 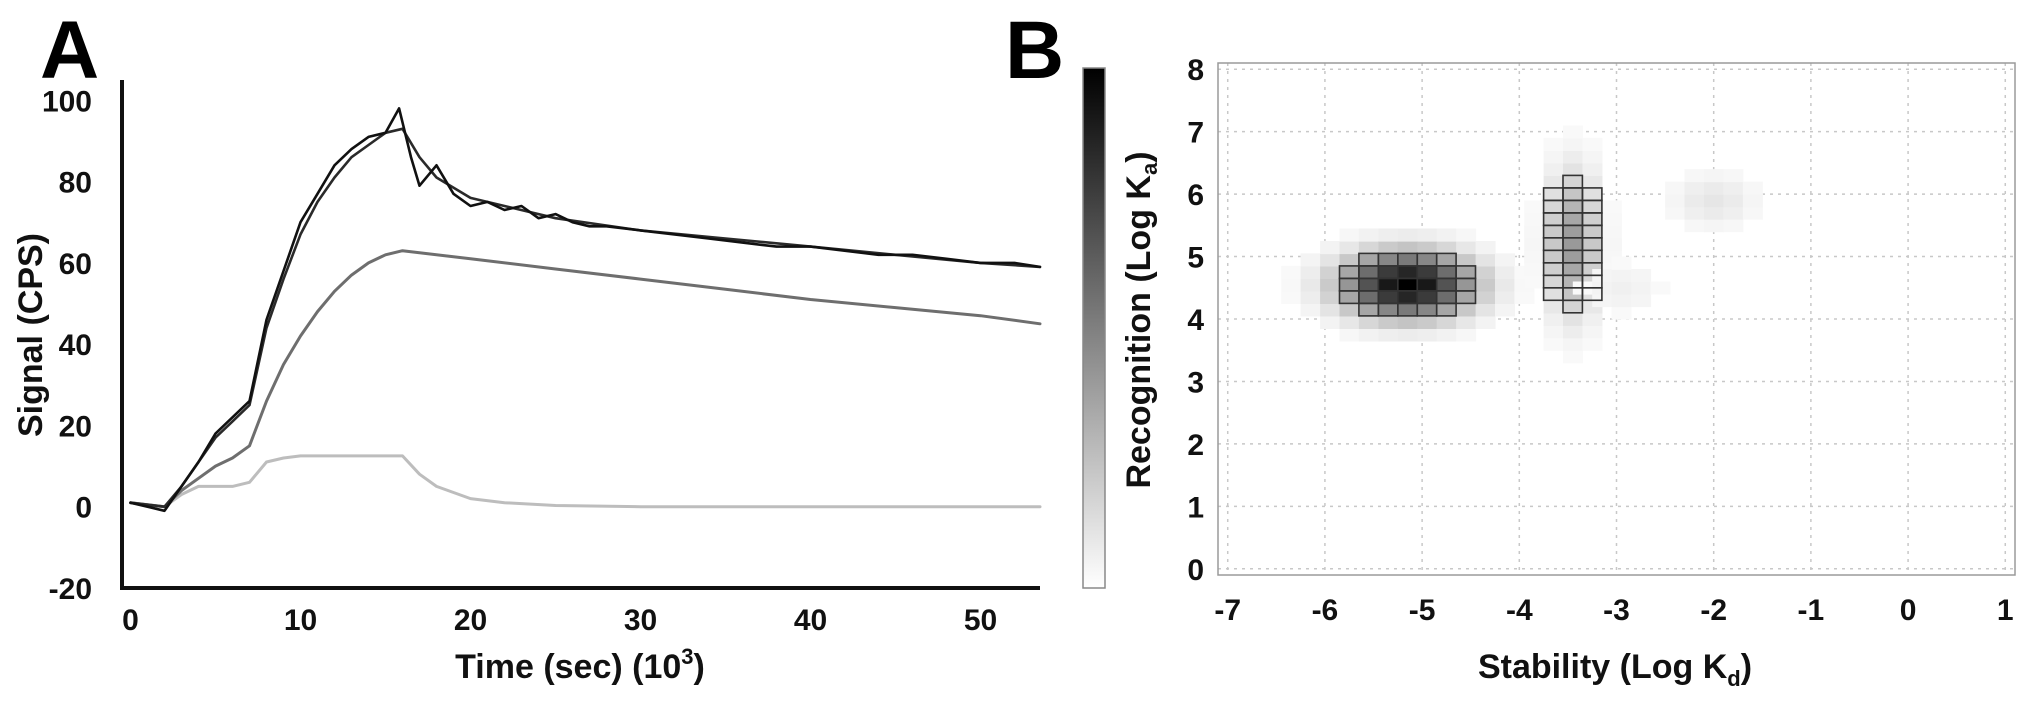 What do you see at coordinates (1034, 50) in the screenshot?
I see `panel-b-label: B` at bounding box center [1034, 50].